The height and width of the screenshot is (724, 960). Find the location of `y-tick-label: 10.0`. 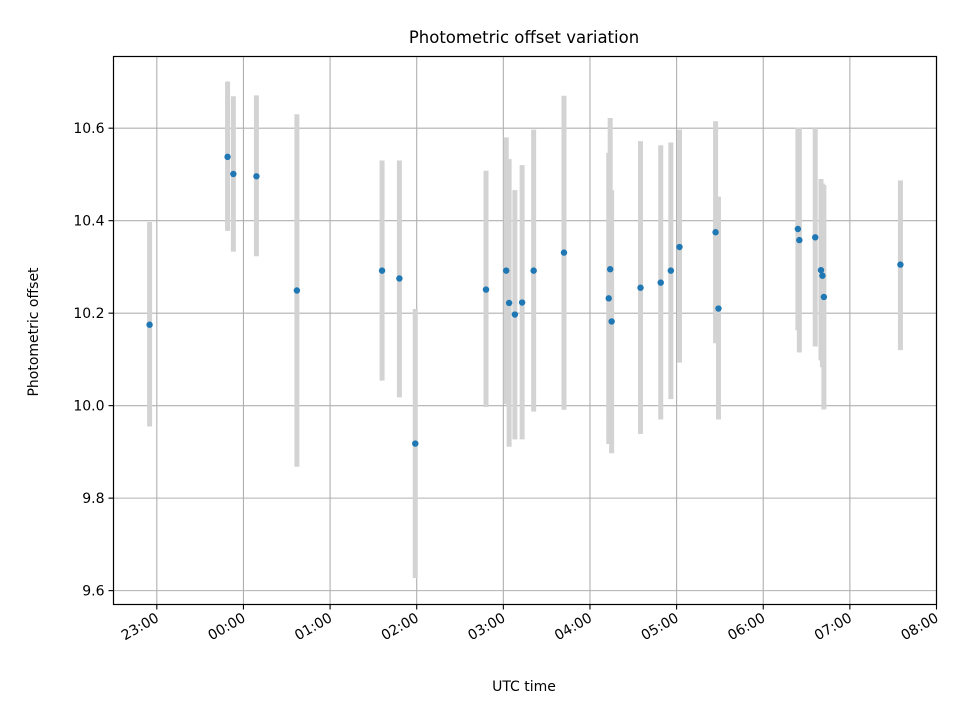

y-tick-label: 10.0 is located at coordinates (88, 407).